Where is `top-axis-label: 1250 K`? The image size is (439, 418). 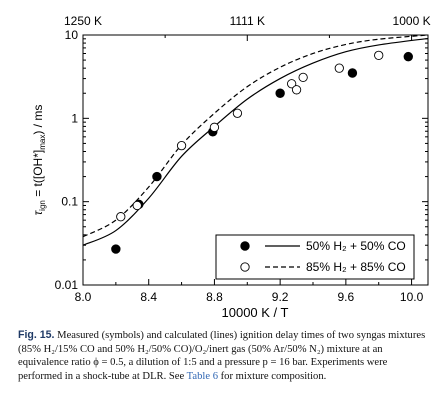
top-axis-label: 1250 K is located at coordinates (83, 21).